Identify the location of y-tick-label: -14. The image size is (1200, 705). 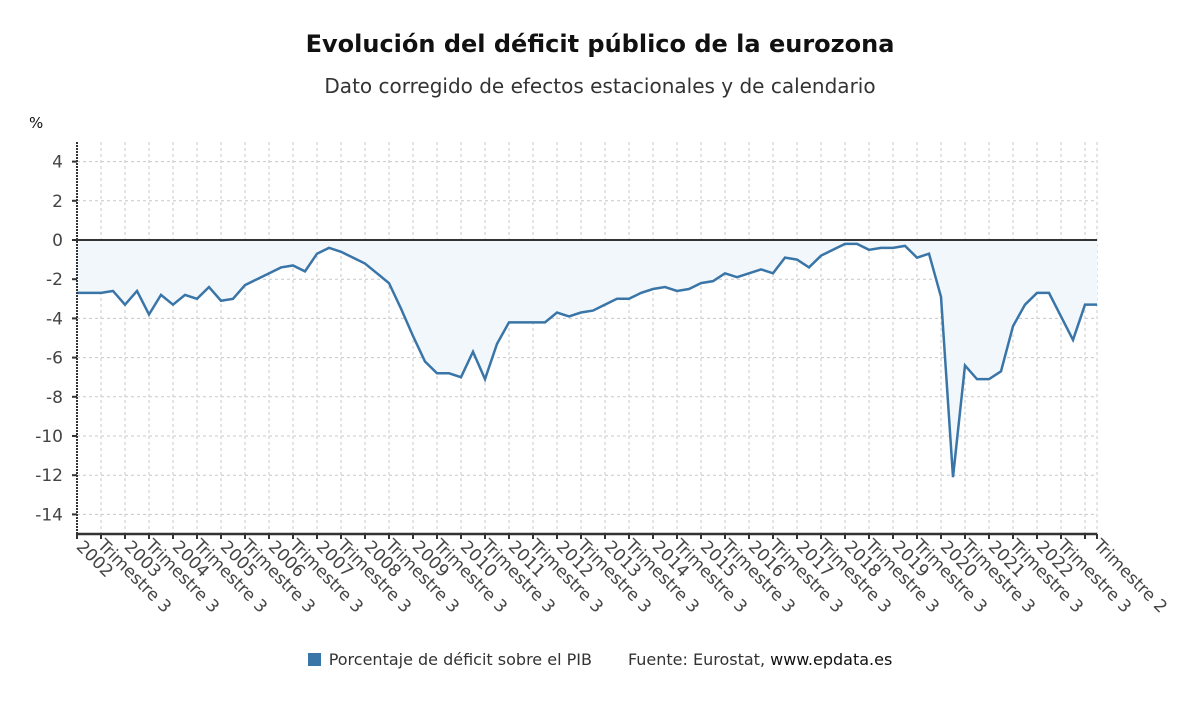
(49, 515).